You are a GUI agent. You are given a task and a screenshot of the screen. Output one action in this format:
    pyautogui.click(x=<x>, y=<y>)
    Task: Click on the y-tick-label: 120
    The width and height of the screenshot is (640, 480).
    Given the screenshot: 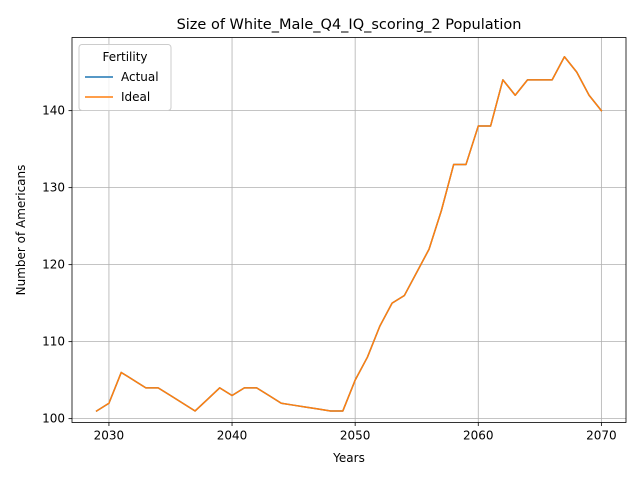 What is the action you would take?
    pyautogui.click(x=53, y=265)
    